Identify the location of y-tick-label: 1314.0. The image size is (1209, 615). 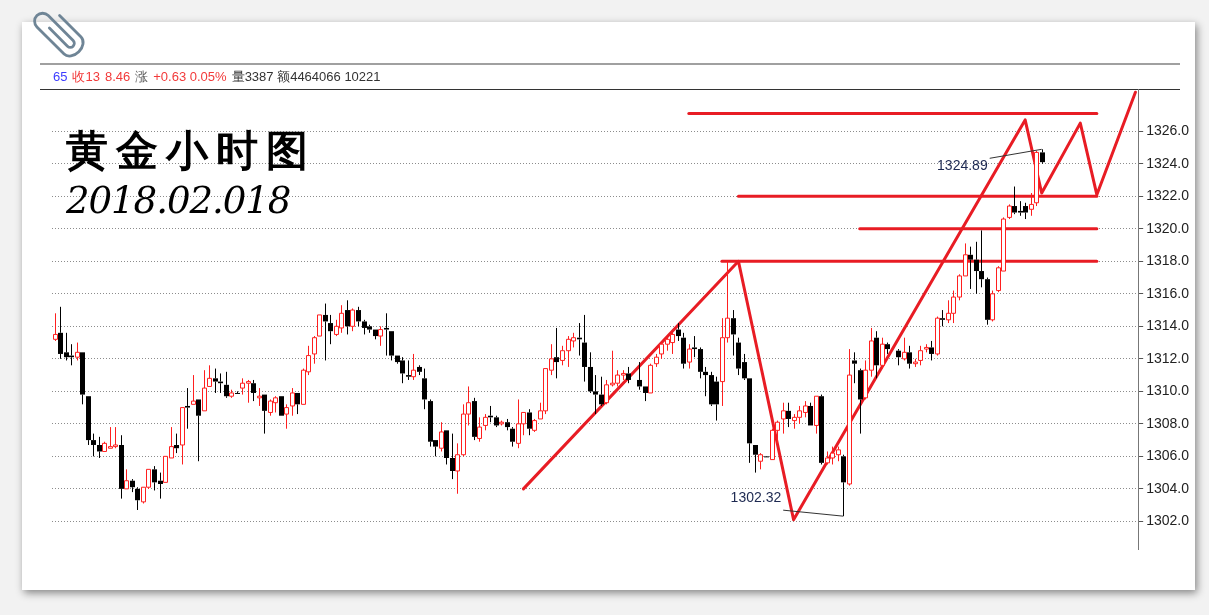
(1168, 325).